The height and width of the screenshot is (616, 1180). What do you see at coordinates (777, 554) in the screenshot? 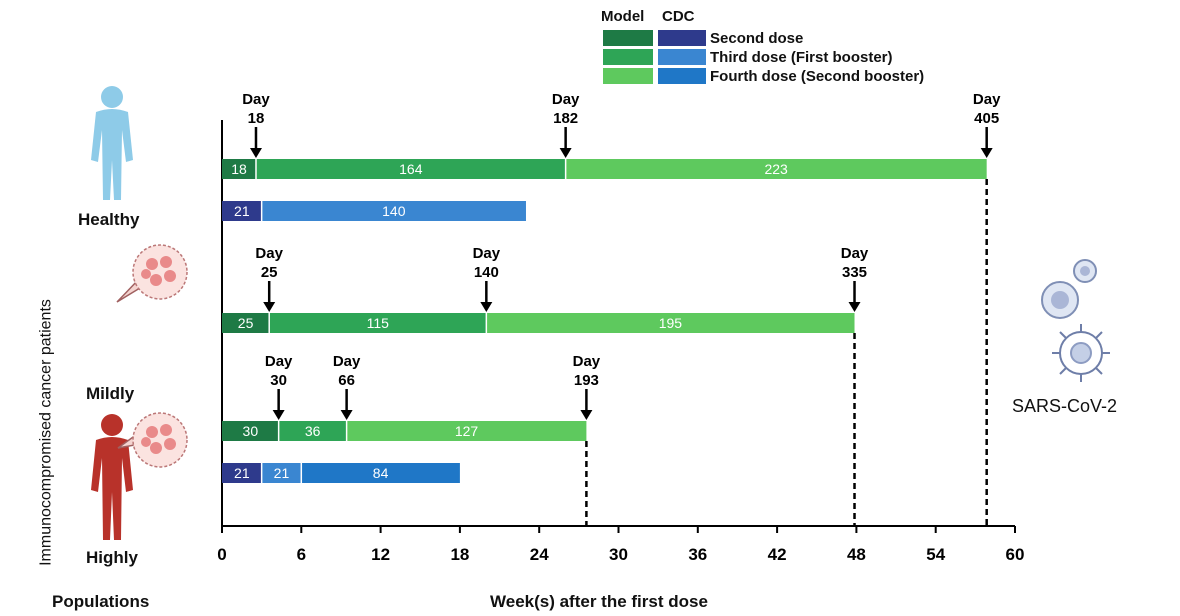
I see `x-tick-label: 42` at bounding box center [777, 554].